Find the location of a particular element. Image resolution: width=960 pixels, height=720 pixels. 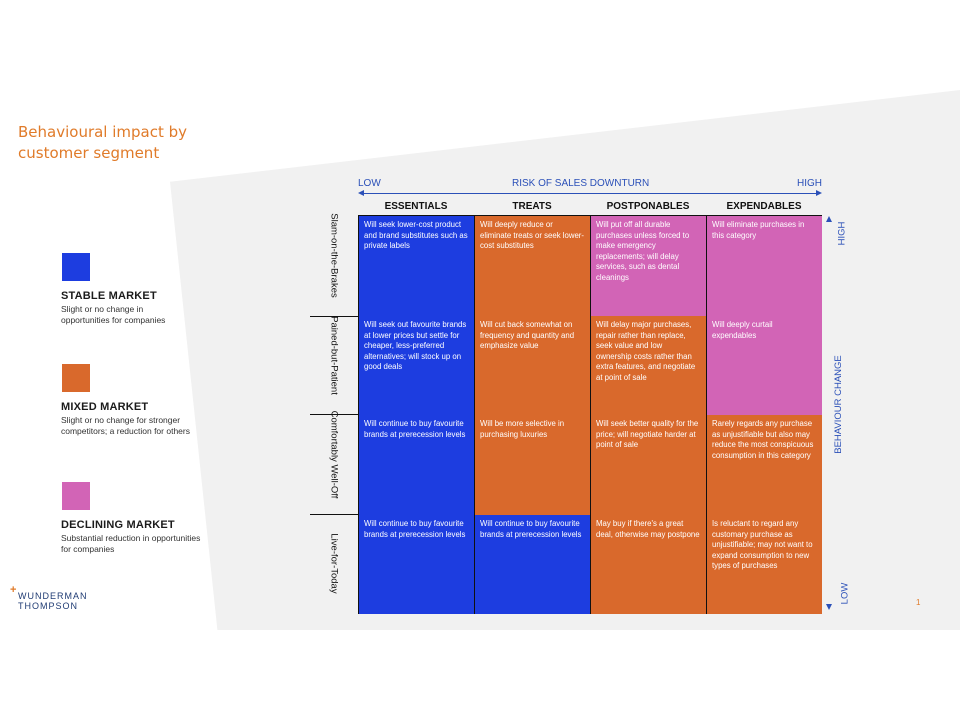

risk-axis: LOW RISK OF SALES DOWNTURN HIGH is located at coordinates (590, 188).